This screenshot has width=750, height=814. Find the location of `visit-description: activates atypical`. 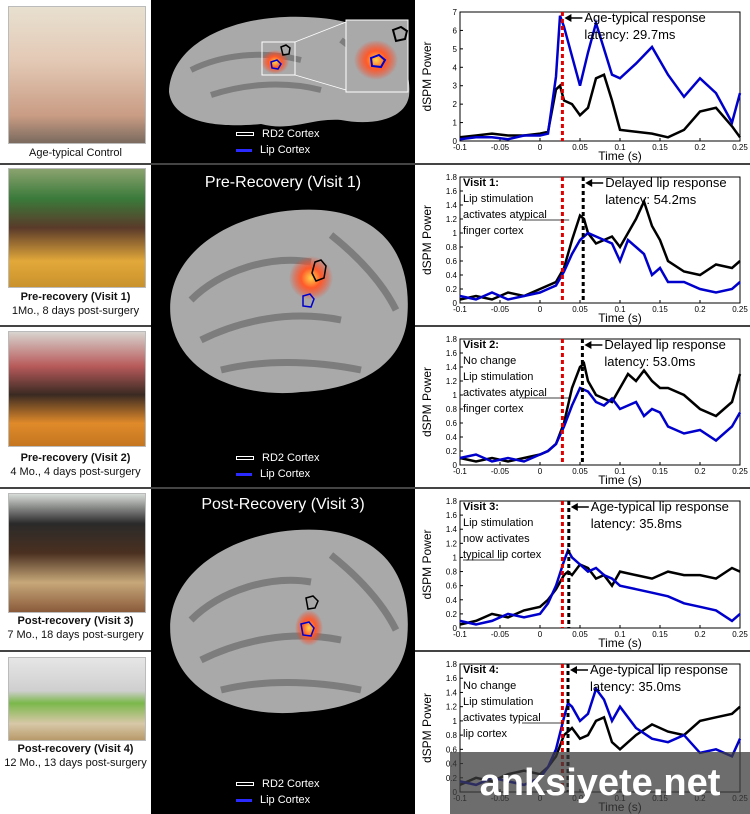

visit-description: activates atypical is located at coordinates (505, 393).